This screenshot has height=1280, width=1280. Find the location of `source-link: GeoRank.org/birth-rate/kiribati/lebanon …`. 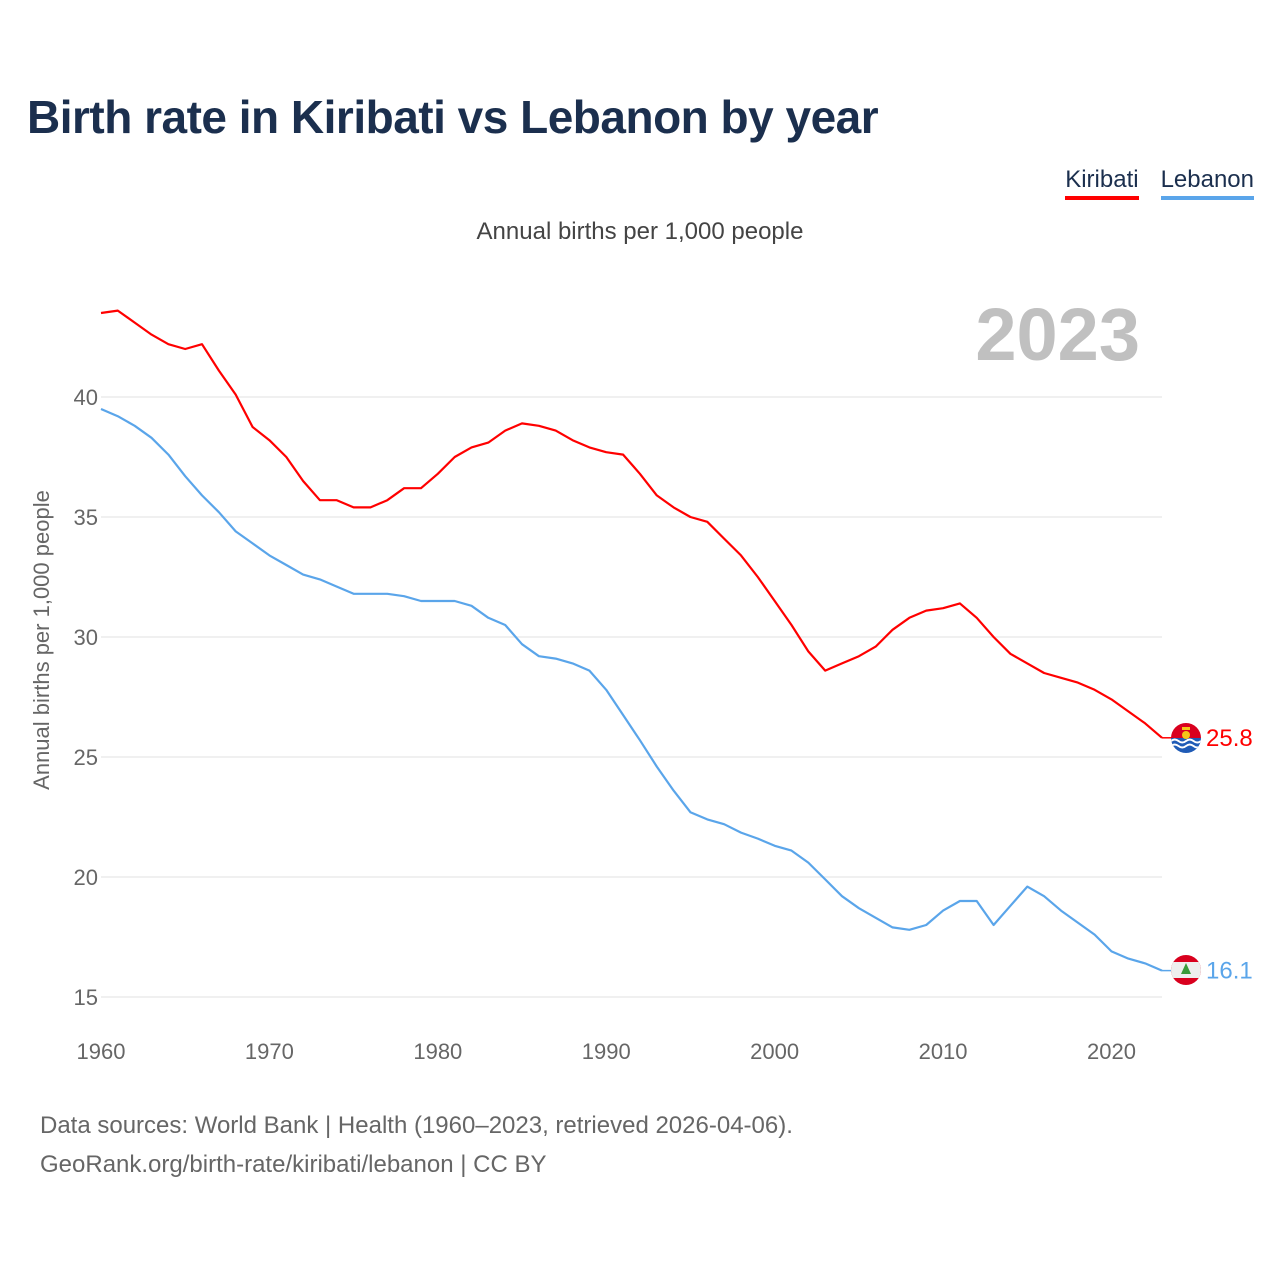

source-link: GeoRank.org/birth-rate/kiribati/lebanon … is located at coordinates (293, 1164).